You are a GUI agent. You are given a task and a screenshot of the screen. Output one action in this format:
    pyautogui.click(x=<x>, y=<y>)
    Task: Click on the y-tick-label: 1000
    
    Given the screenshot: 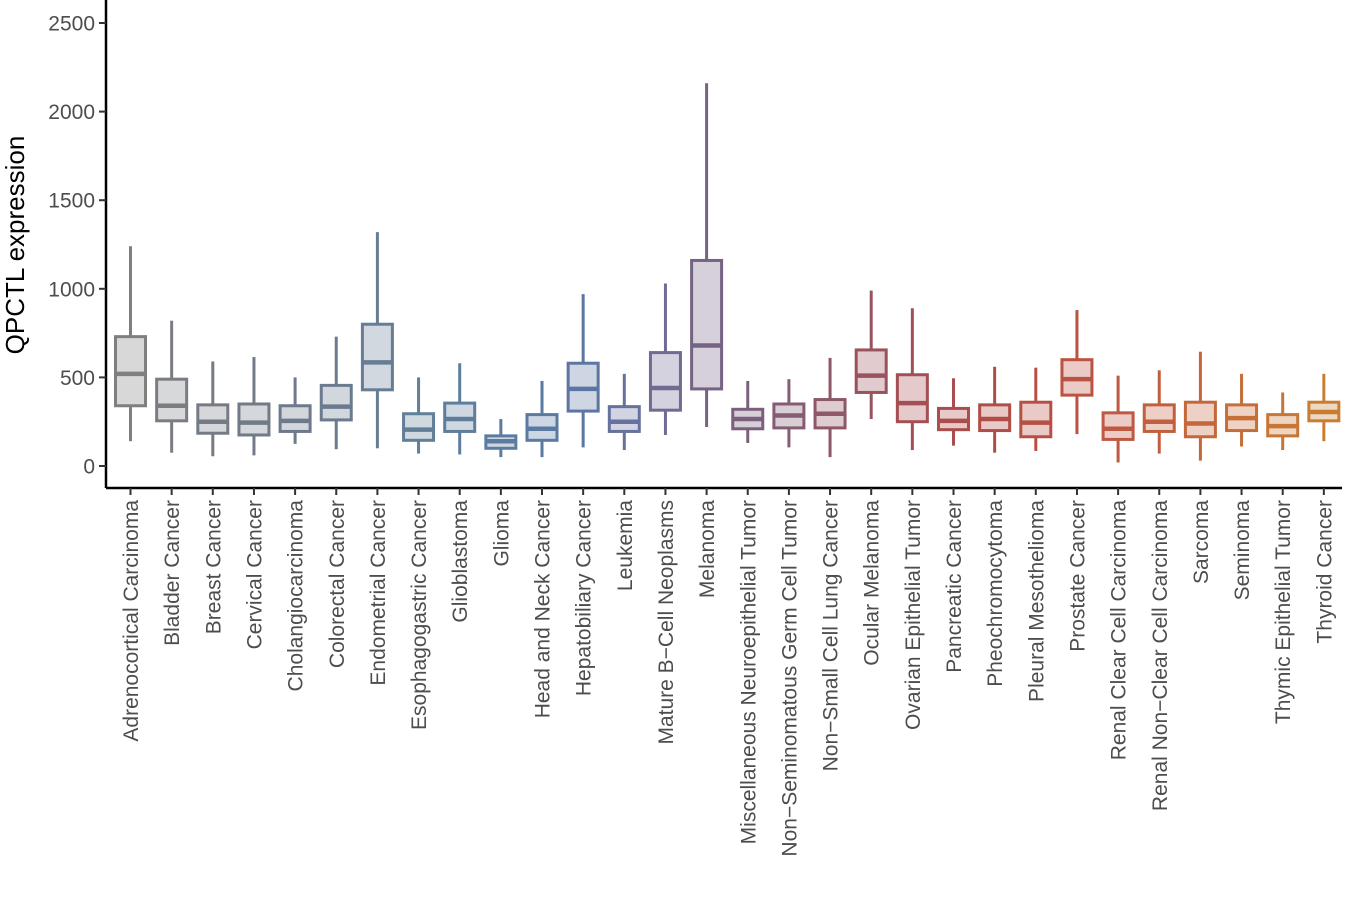 What is the action you would take?
    pyautogui.click(x=71, y=289)
    